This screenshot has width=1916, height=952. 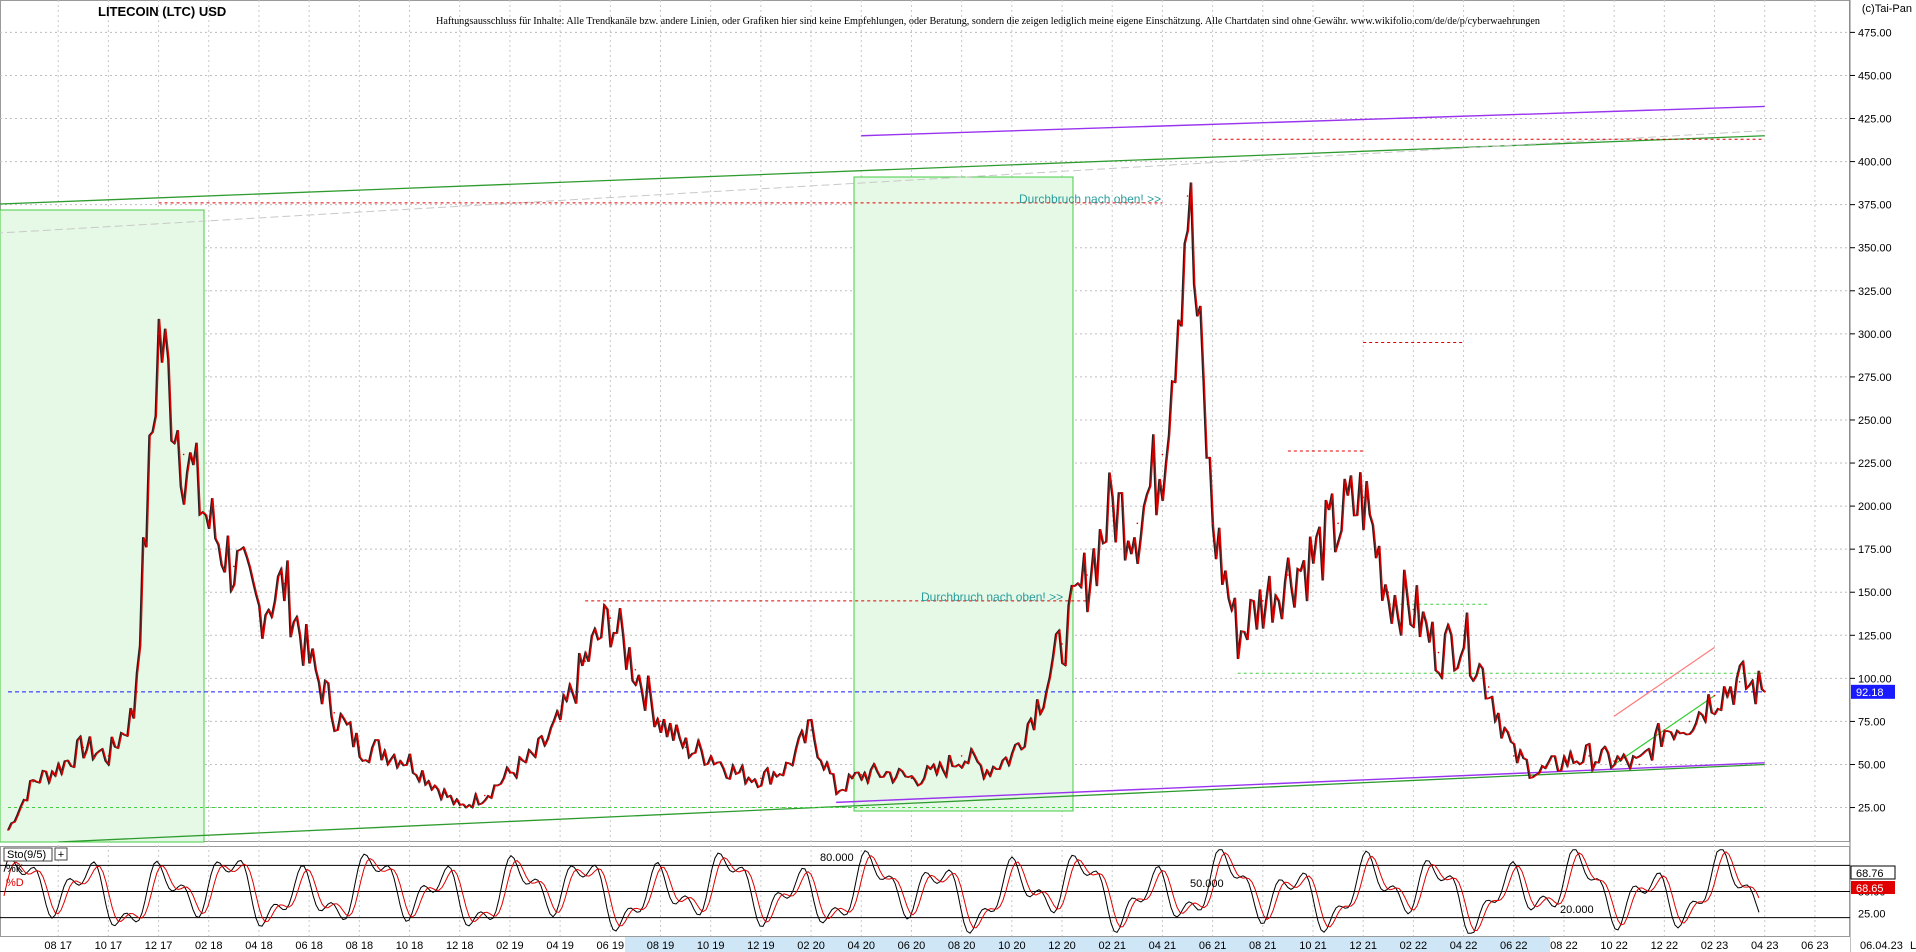 I want to click on time-tick-label: 12 17, so click(x=159, y=946).